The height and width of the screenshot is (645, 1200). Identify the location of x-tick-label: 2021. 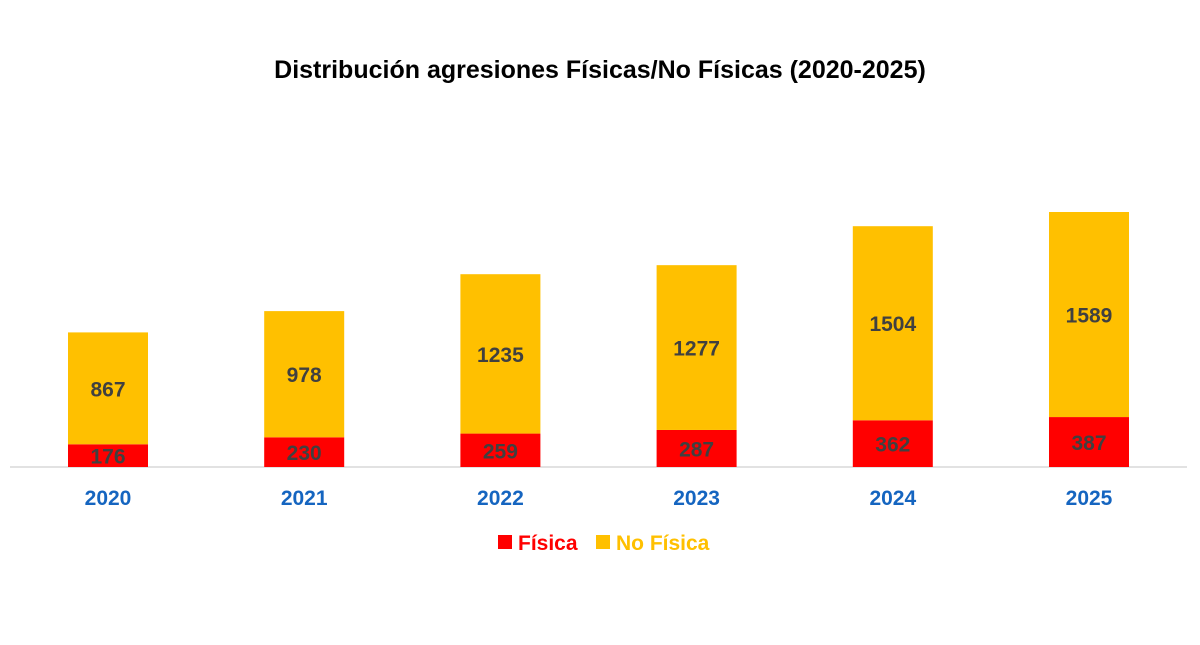
(304, 498).